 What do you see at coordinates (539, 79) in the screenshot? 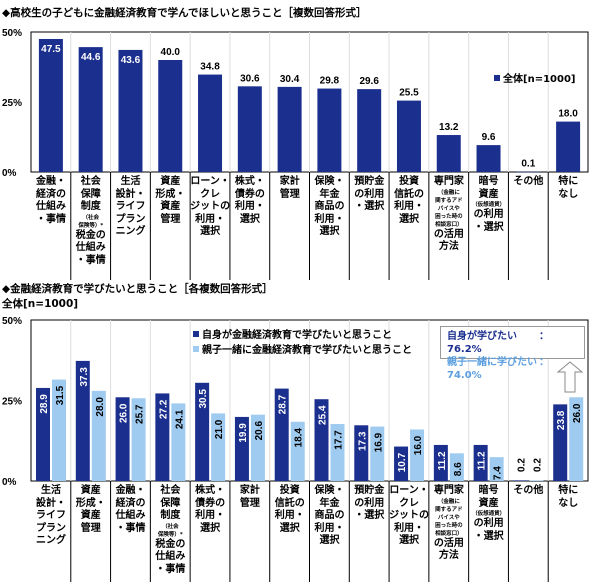
I see `legend-label: 全体[n=1000]` at bounding box center [539, 79].